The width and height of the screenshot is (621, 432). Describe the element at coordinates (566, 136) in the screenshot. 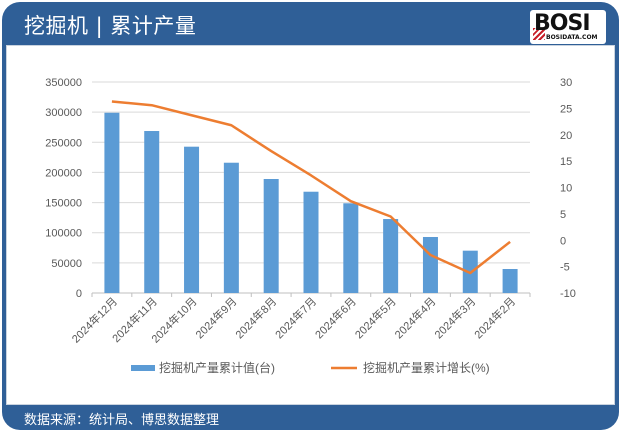

I see `right-axis-tick: 20` at that location.